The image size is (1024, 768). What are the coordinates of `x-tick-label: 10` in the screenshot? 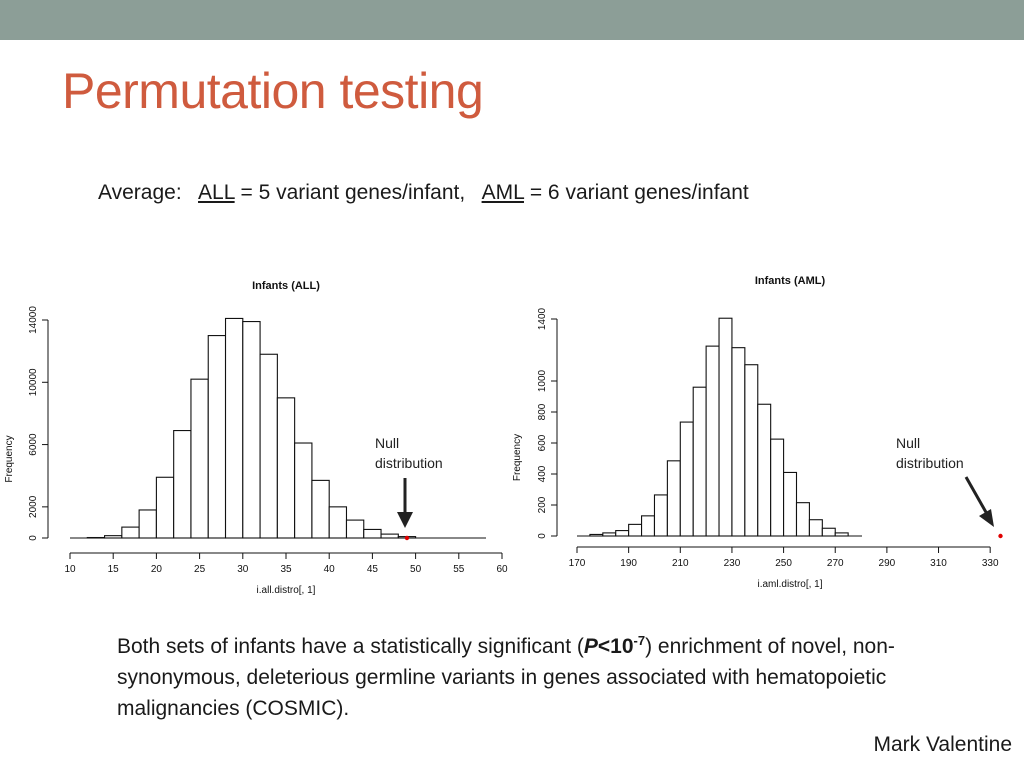 It's located at (70, 569).